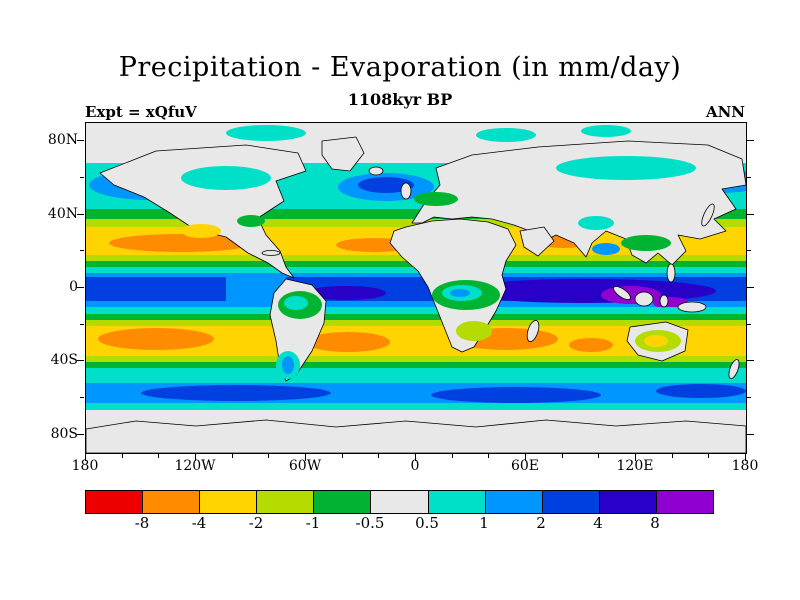 The height and width of the screenshot is (600, 800). I want to click on colorbar-tick-label: 2, so click(541, 523).